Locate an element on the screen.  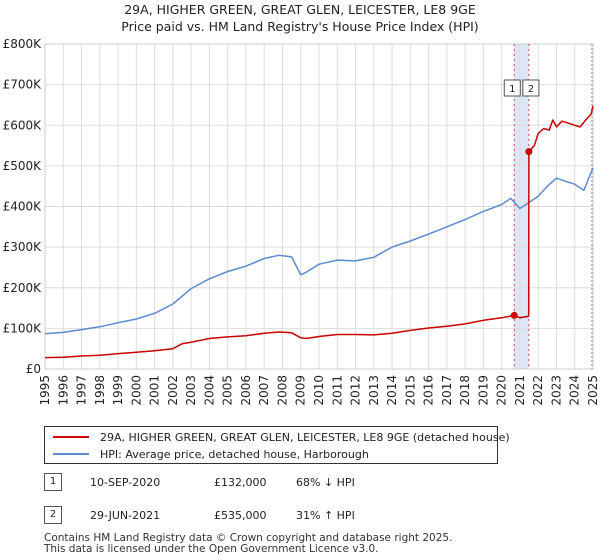
transaction-price-2: £535,000 is located at coordinates (240, 515).